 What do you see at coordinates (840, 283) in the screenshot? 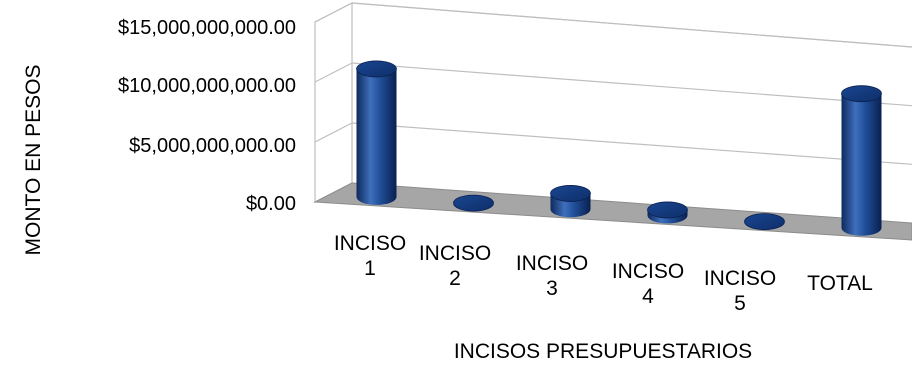
I see `x-tick-label: TOTAL` at bounding box center [840, 283].